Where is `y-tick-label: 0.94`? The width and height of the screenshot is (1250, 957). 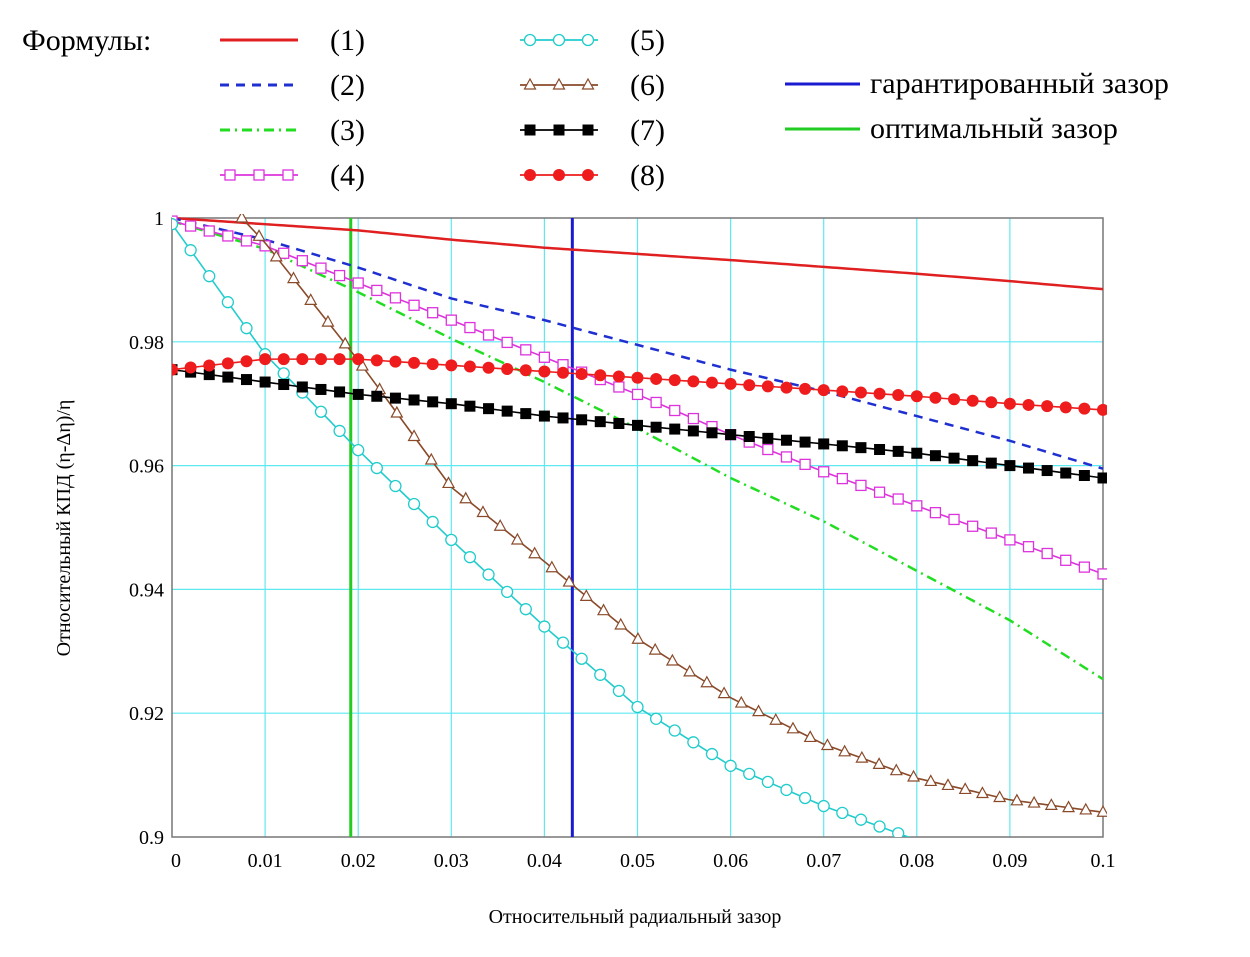
y-tick-label: 0.94 is located at coordinates (146, 590).